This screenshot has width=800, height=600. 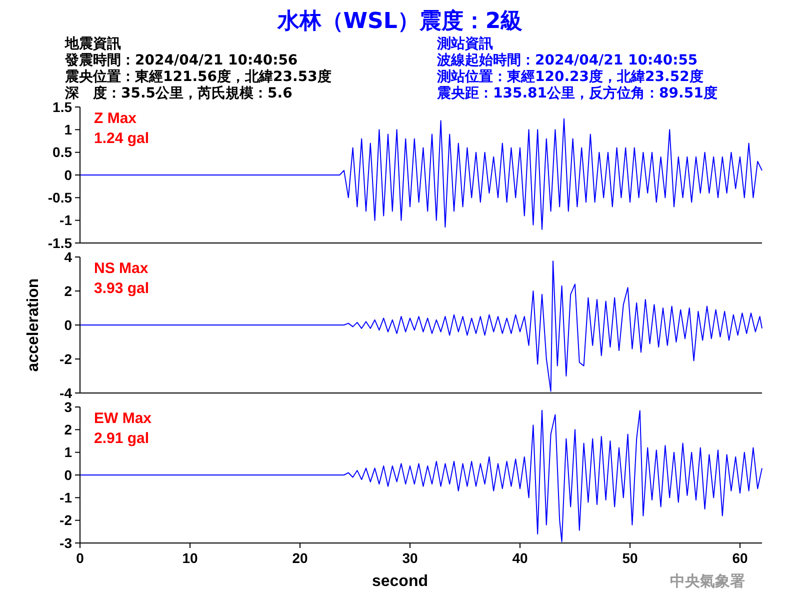 I want to click on y-tick-label: -4, so click(x=66, y=392).